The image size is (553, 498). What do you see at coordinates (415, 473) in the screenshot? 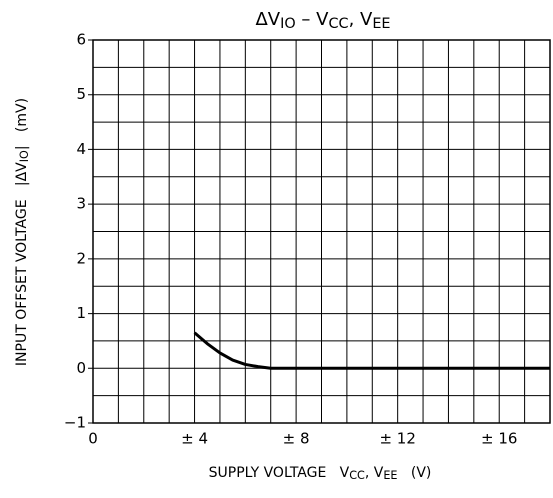
I see `label-part: (V)` at bounding box center [415, 473].